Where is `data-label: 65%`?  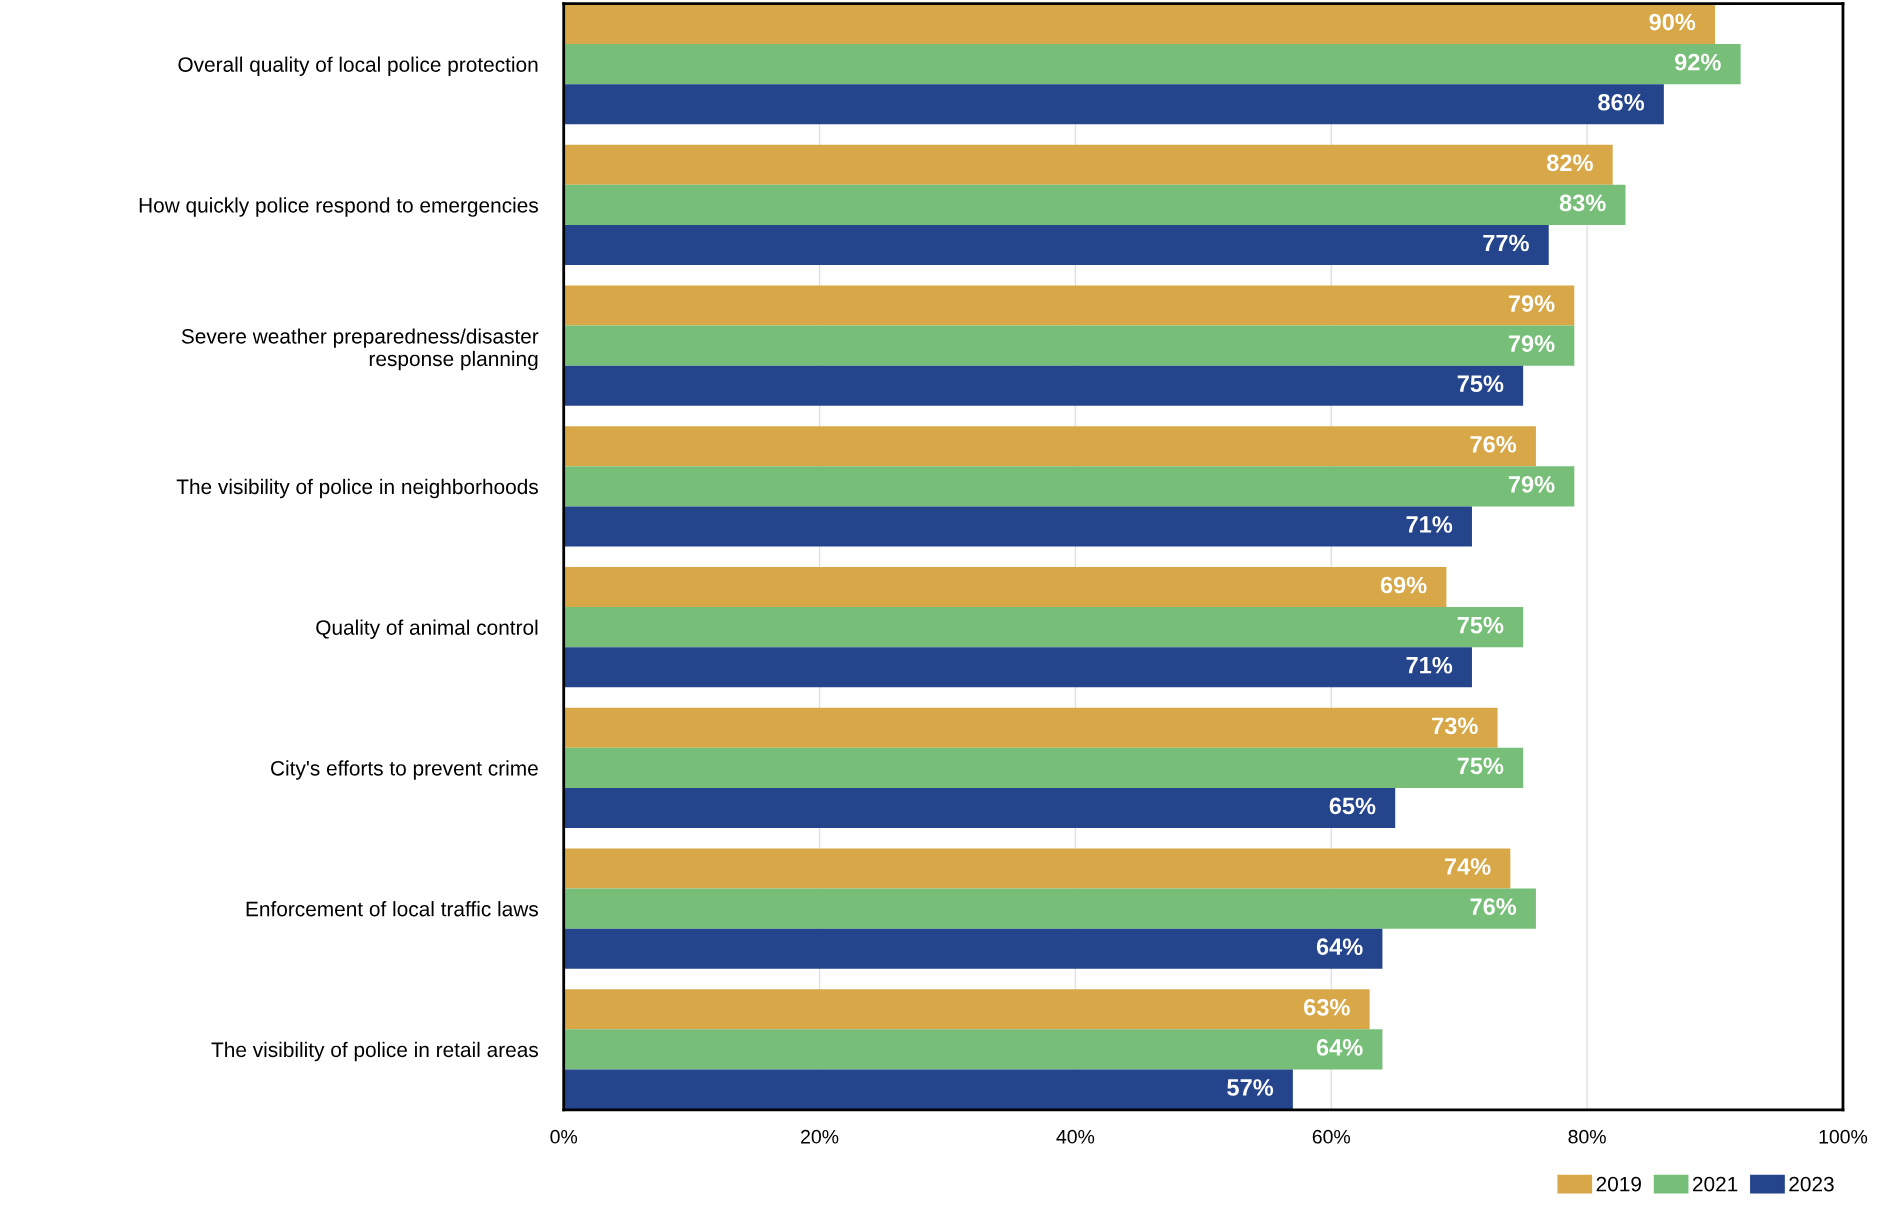 data-label: 65% is located at coordinates (1352, 806).